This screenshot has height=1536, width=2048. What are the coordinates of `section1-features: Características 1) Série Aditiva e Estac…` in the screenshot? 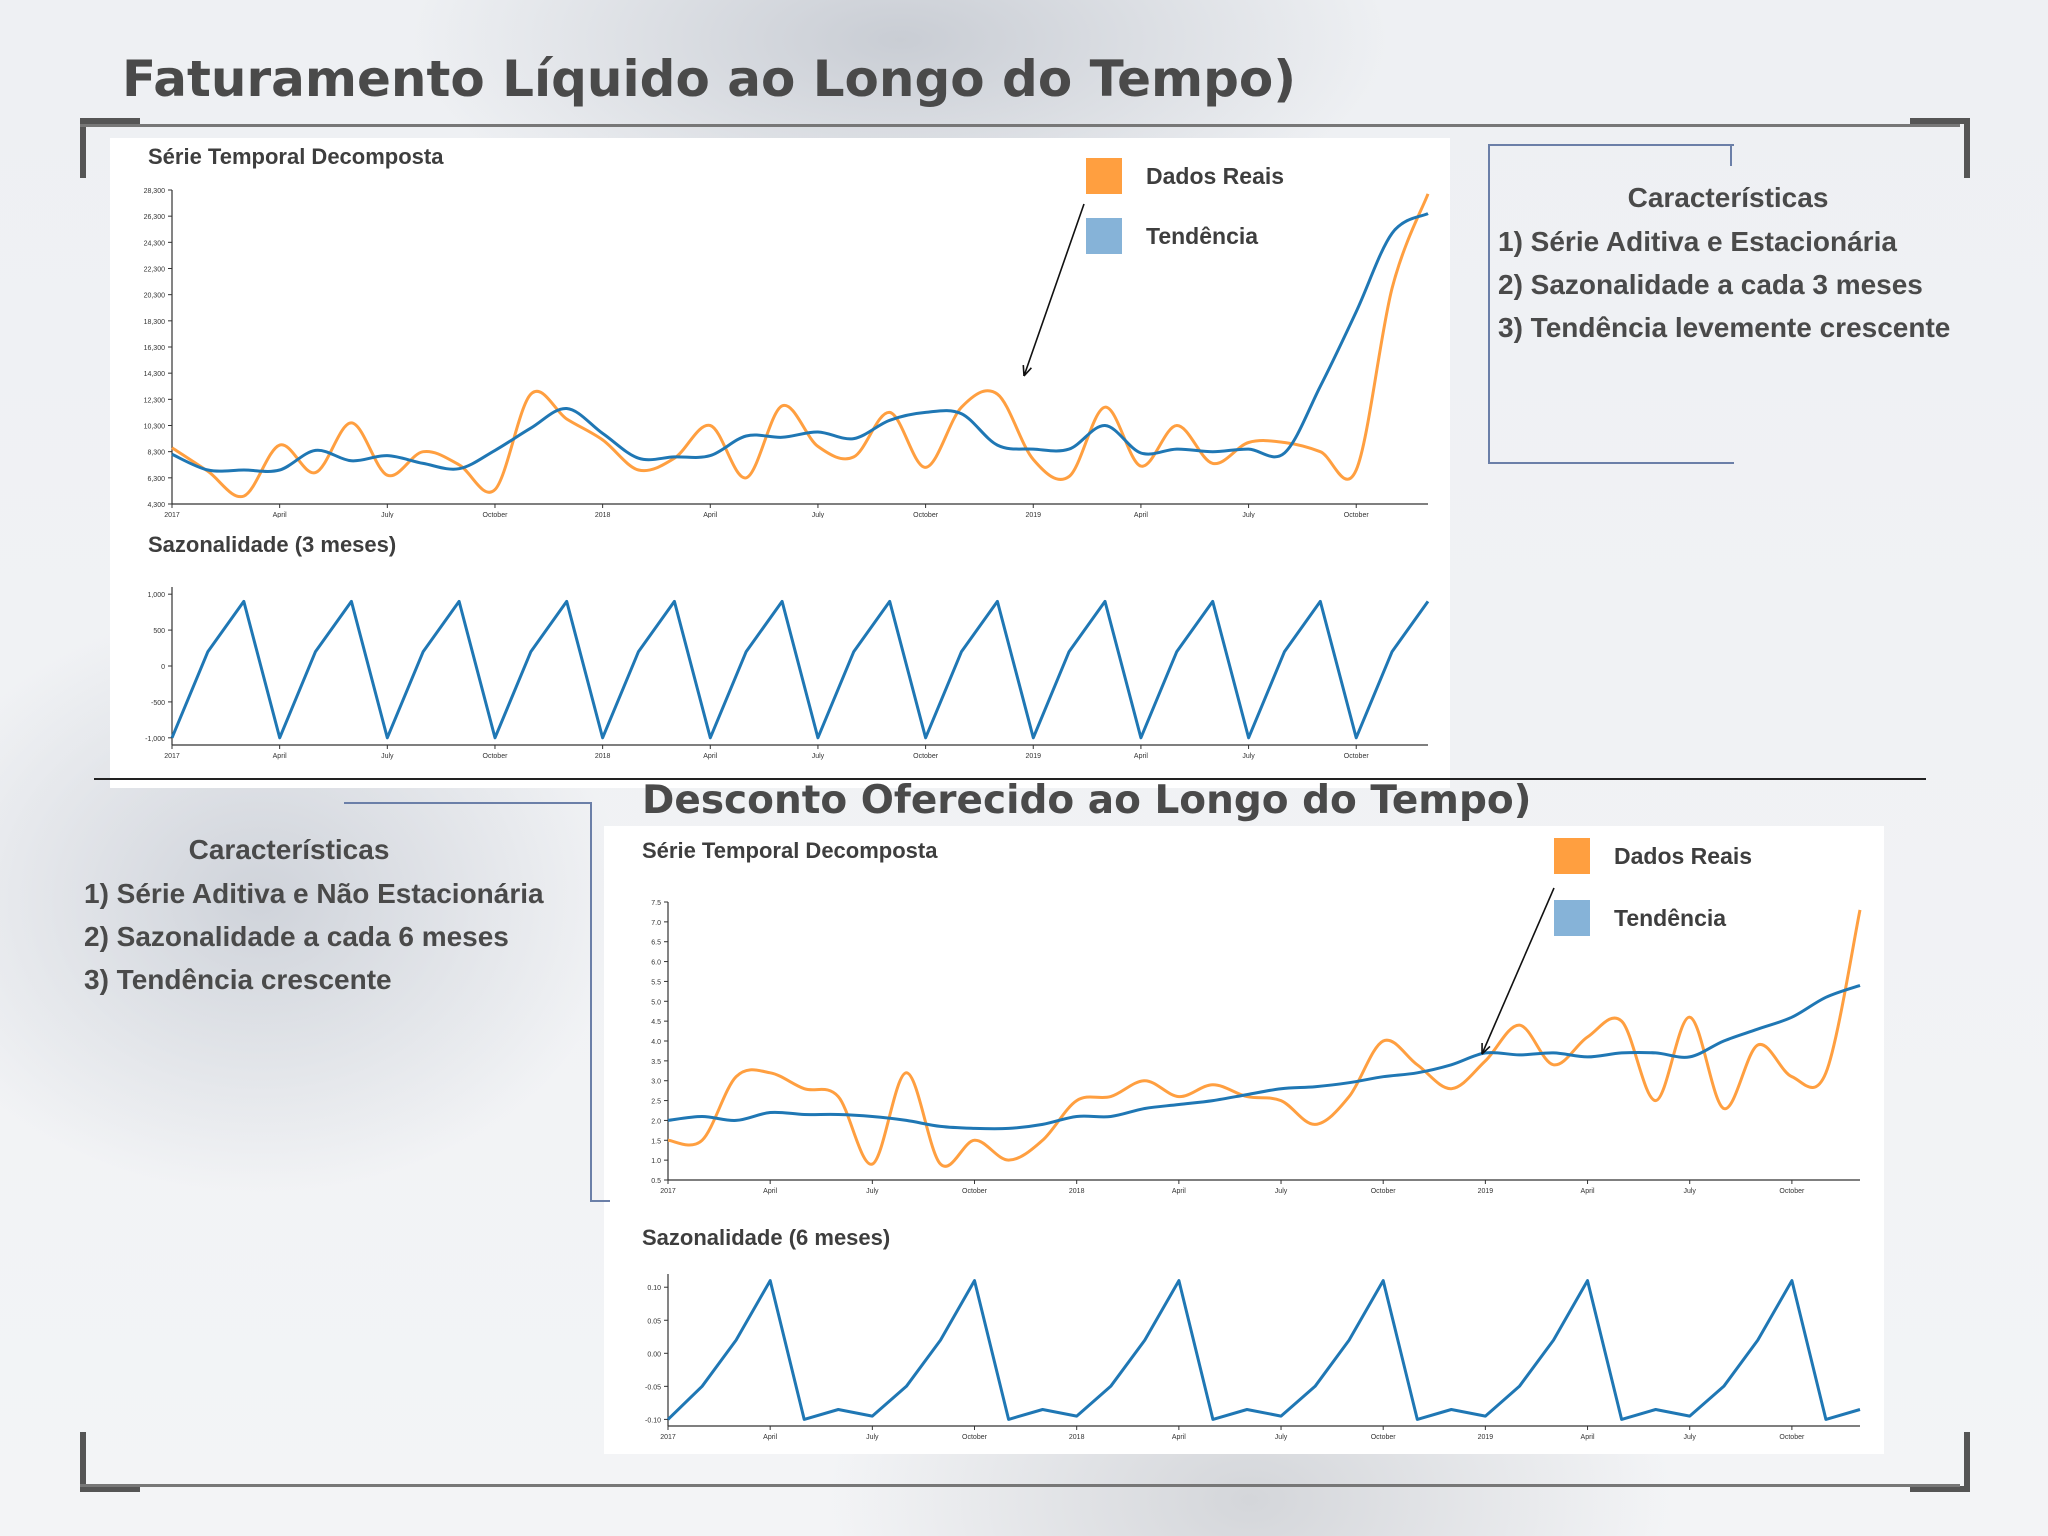 It's located at (1728, 265).